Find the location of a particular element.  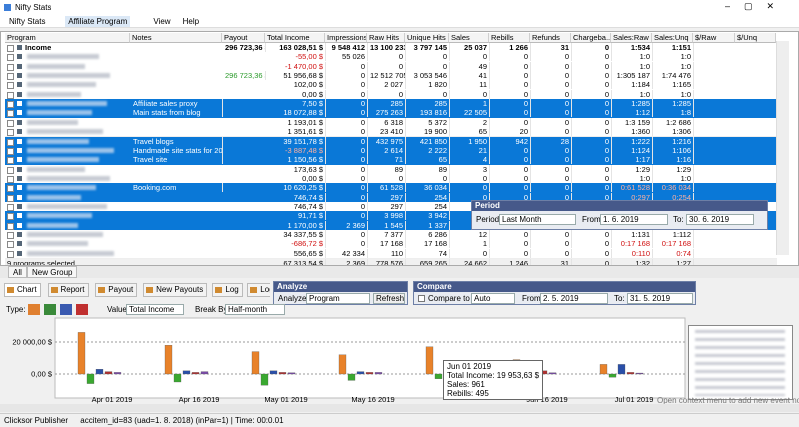

date-from: 2. 5. 2019 is located at coordinates (574, 298).